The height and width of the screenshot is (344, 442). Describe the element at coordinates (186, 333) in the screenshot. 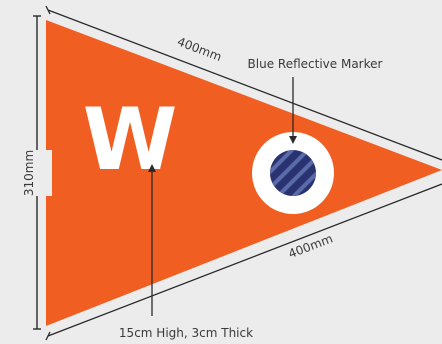

I see `letter-callout-label: 15cm High, 3cm Thick` at that location.